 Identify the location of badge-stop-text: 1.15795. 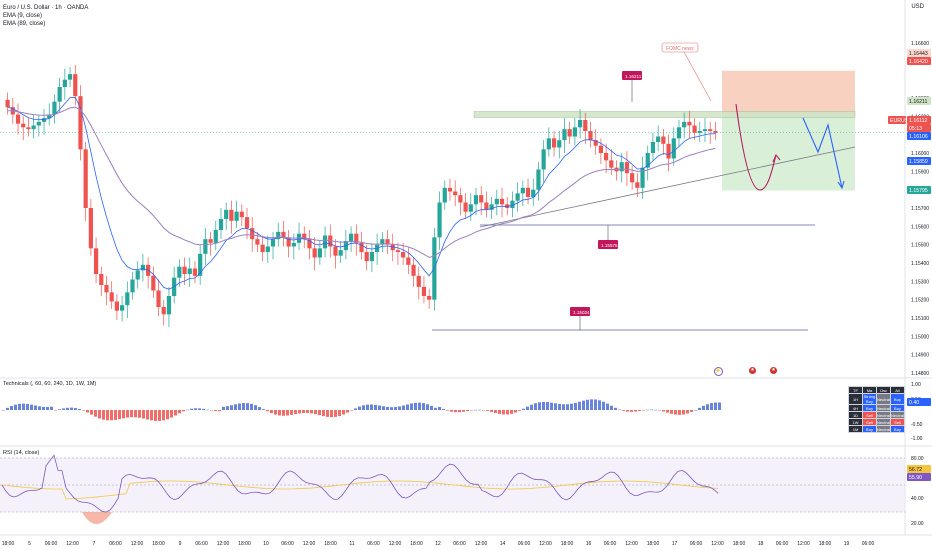
(918, 191).